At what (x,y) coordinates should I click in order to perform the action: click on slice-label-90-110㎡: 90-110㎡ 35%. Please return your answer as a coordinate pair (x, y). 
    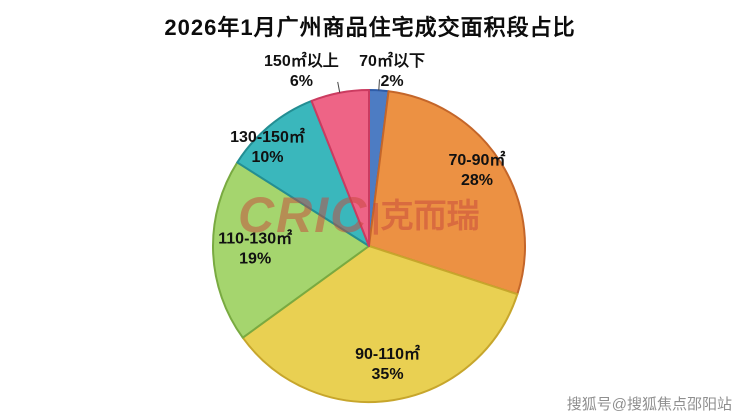
    Looking at the image, I should click on (387, 363).